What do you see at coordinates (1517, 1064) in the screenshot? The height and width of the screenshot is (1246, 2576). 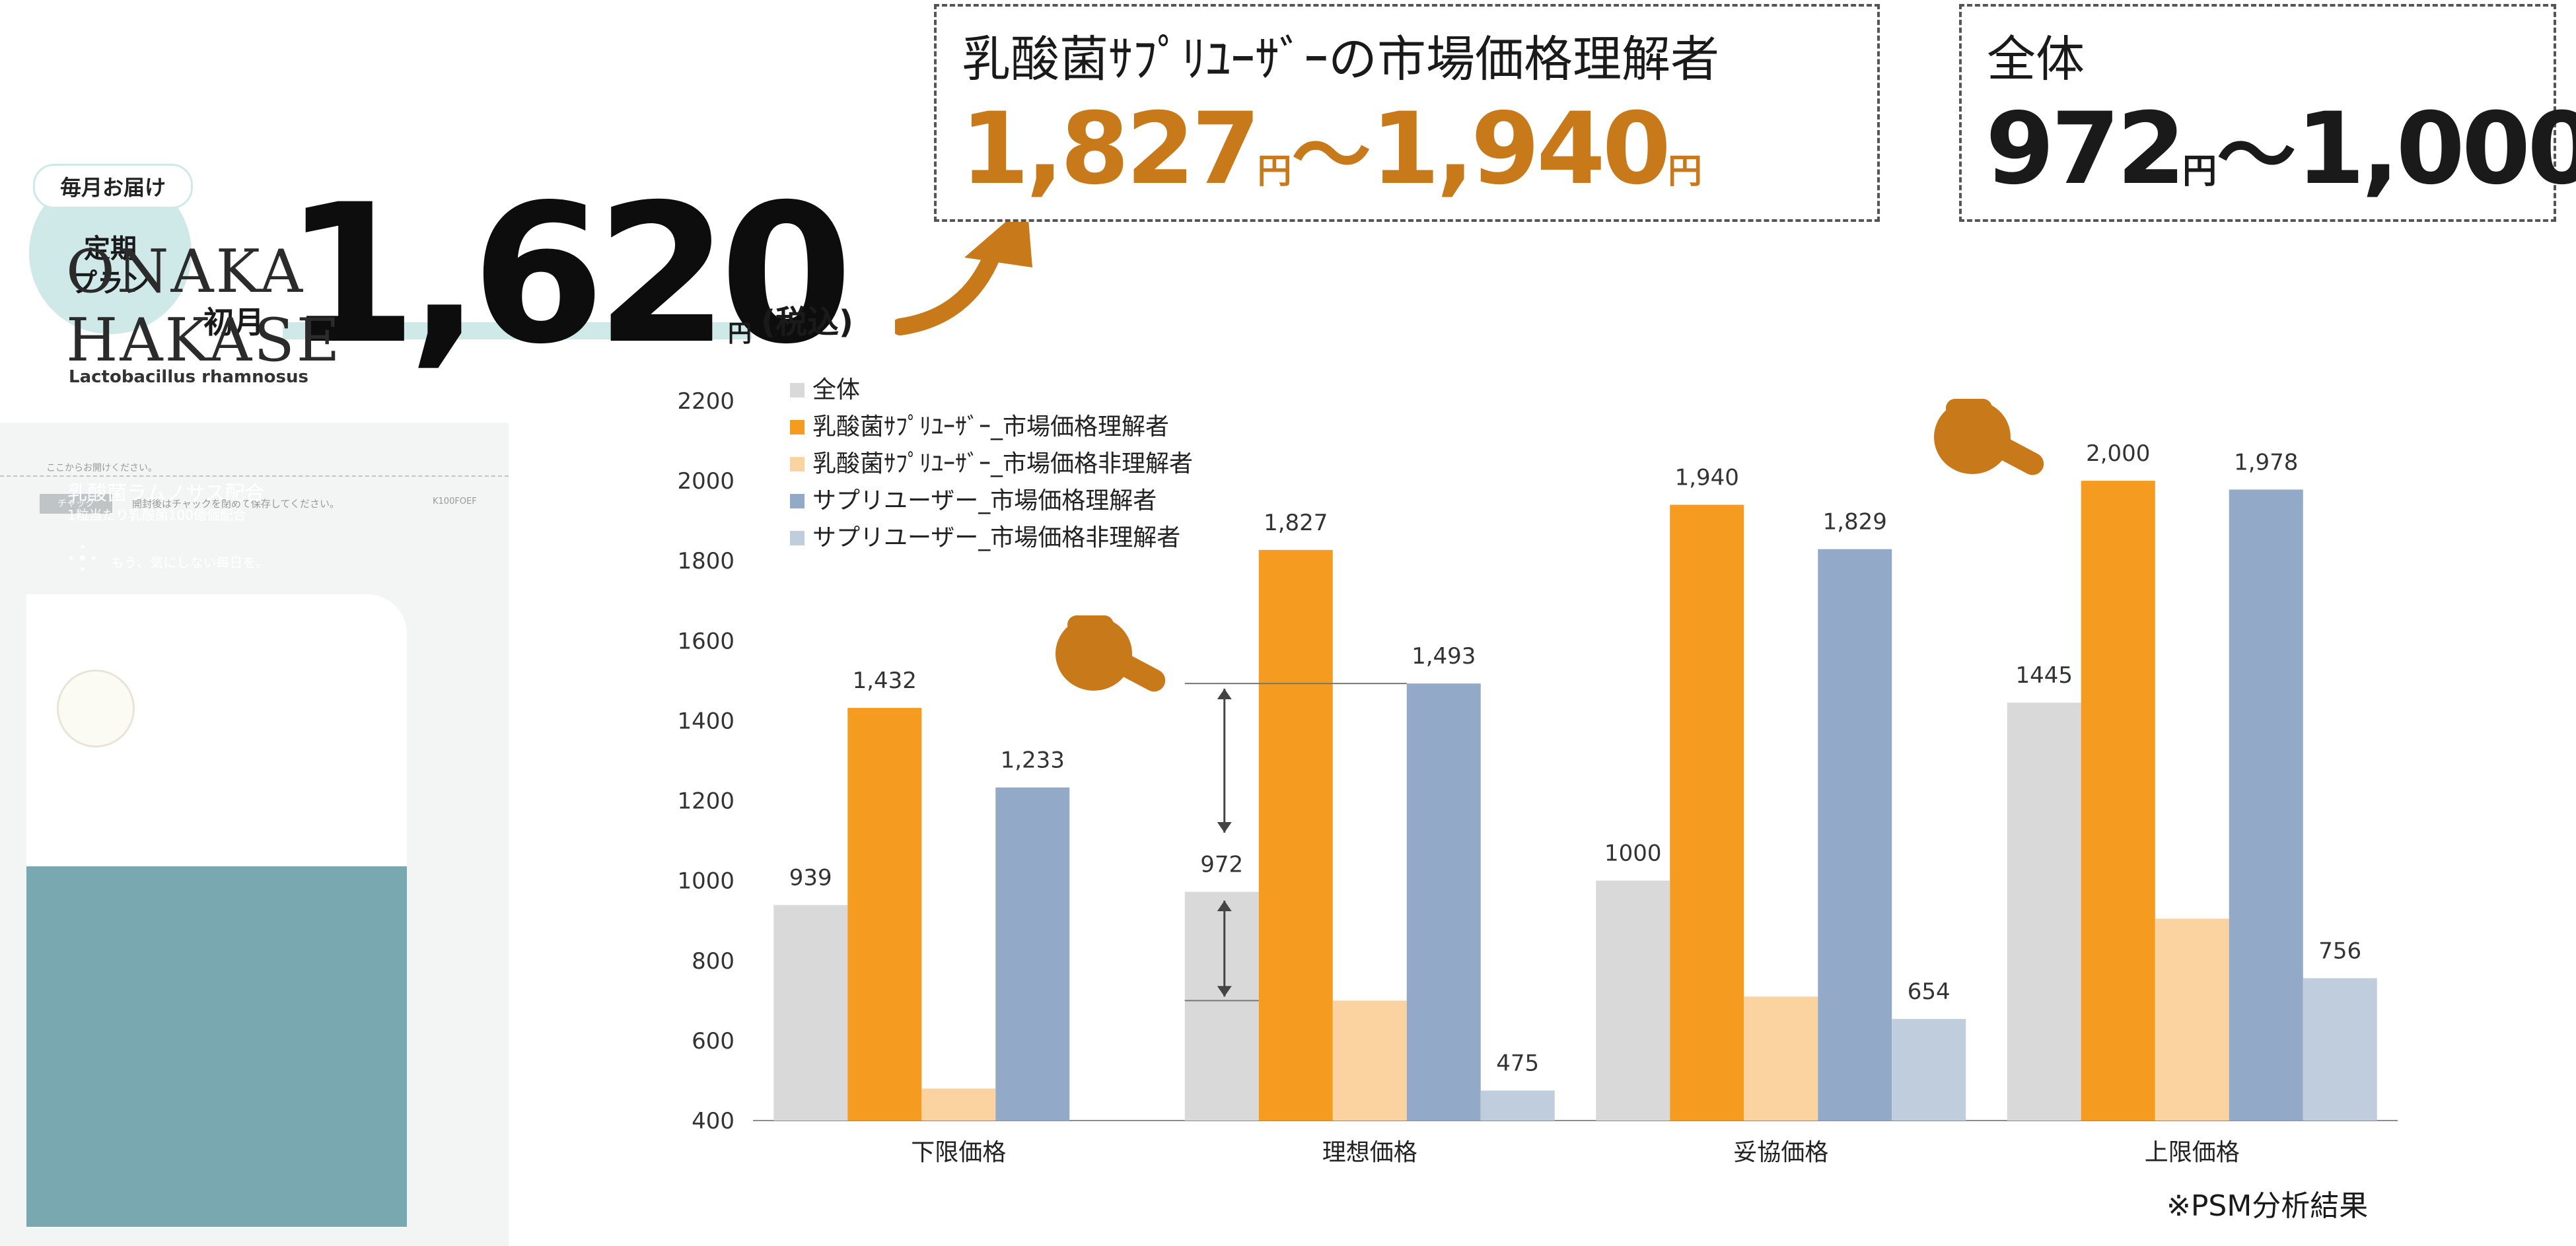 I see `data-label: 475` at bounding box center [1517, 1064].